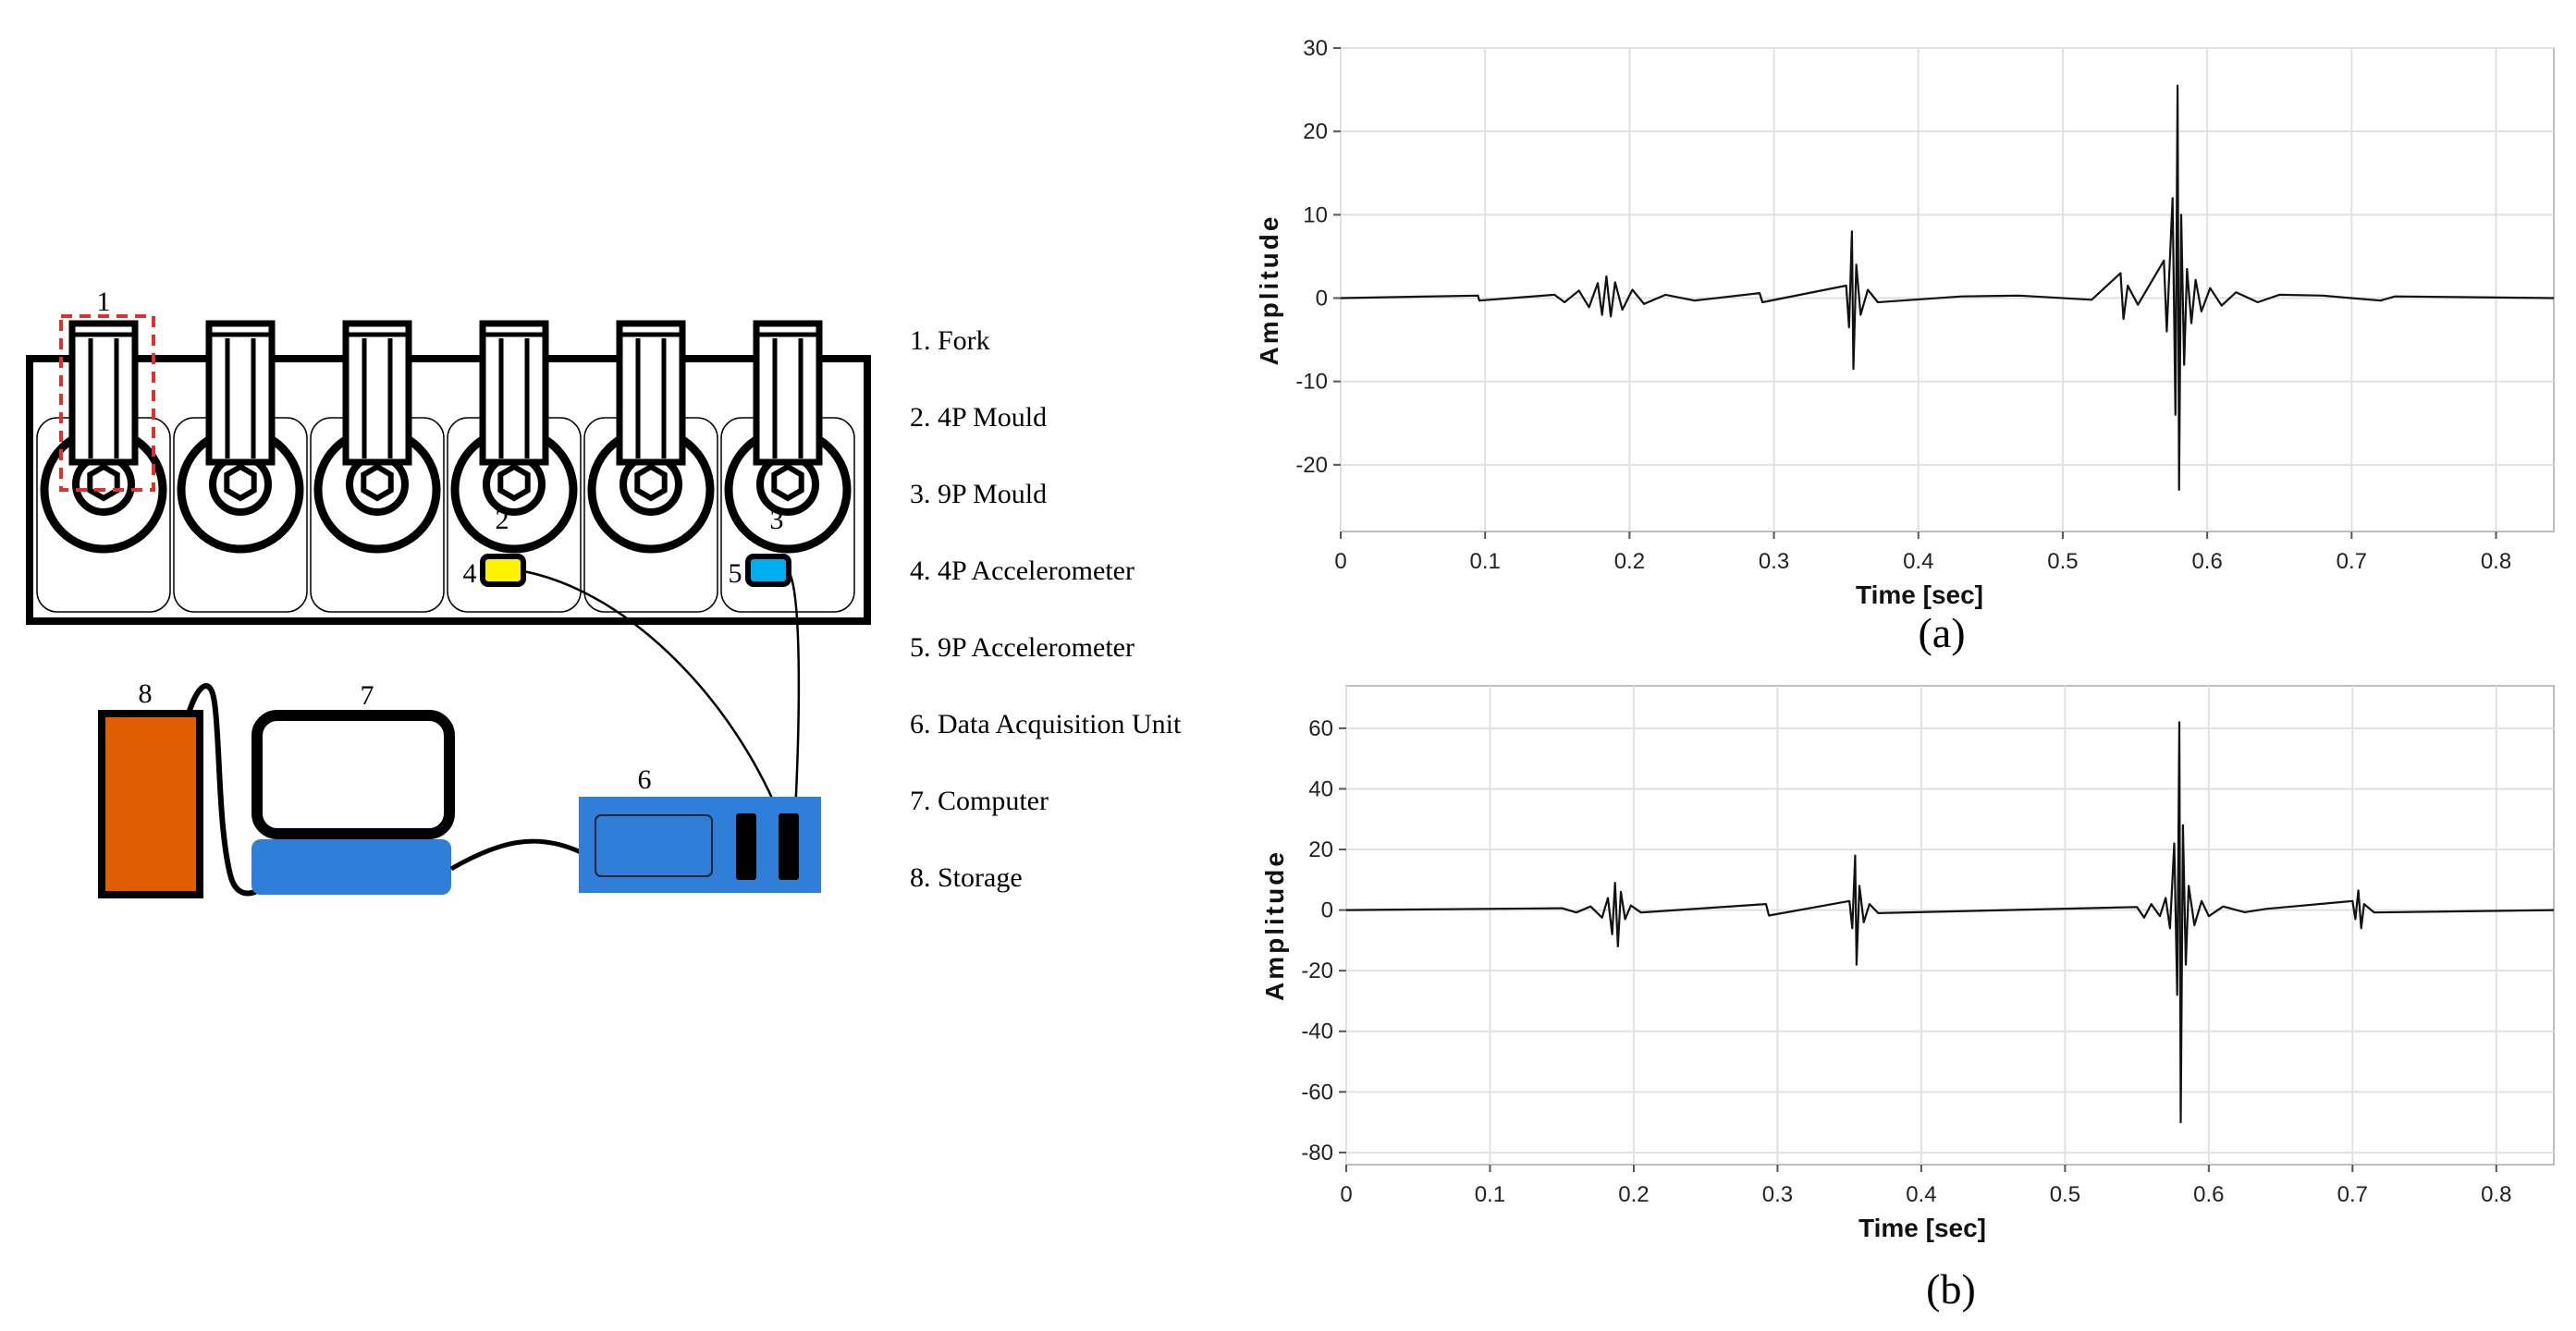 This screenshot has width=2576, height=1331. Describe the element at coordinates (351, 867) in the screenshot. I see `computer-base` at that location.